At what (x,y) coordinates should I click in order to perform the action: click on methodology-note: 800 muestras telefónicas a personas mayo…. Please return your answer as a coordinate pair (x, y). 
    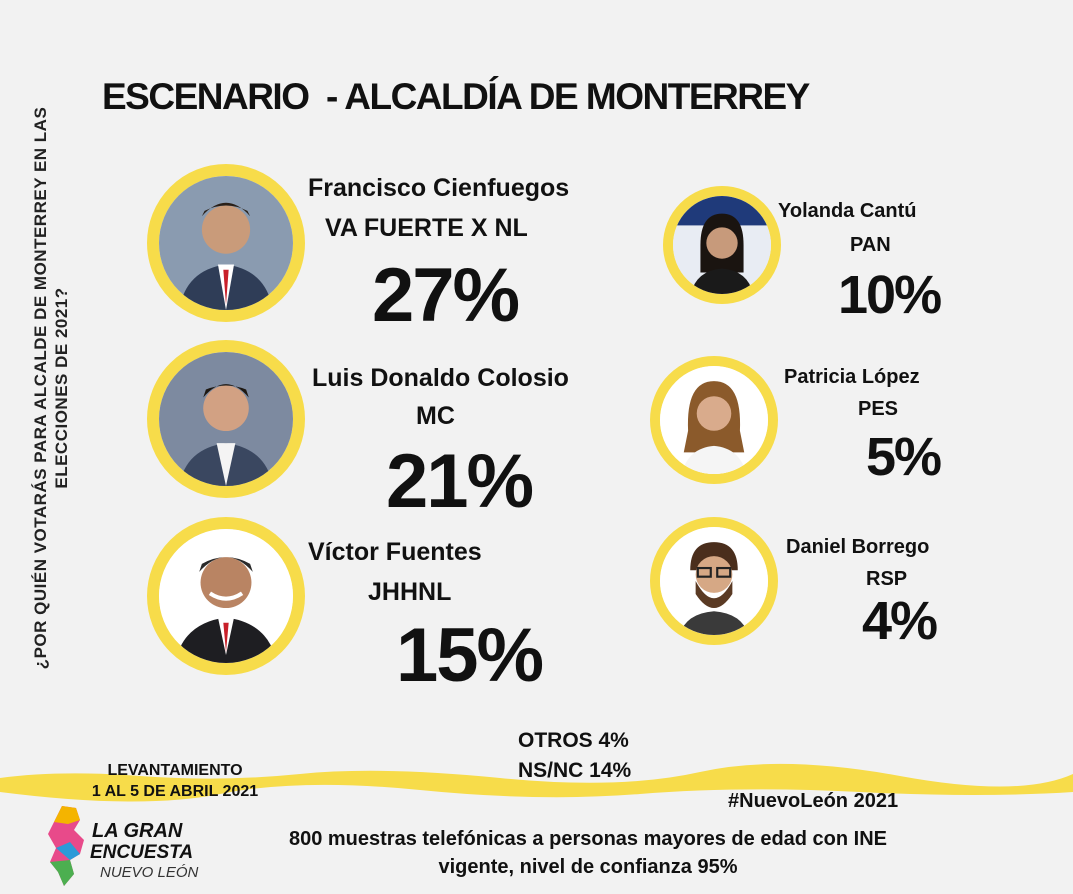
    Looking at the image, I should click on (588, 853).